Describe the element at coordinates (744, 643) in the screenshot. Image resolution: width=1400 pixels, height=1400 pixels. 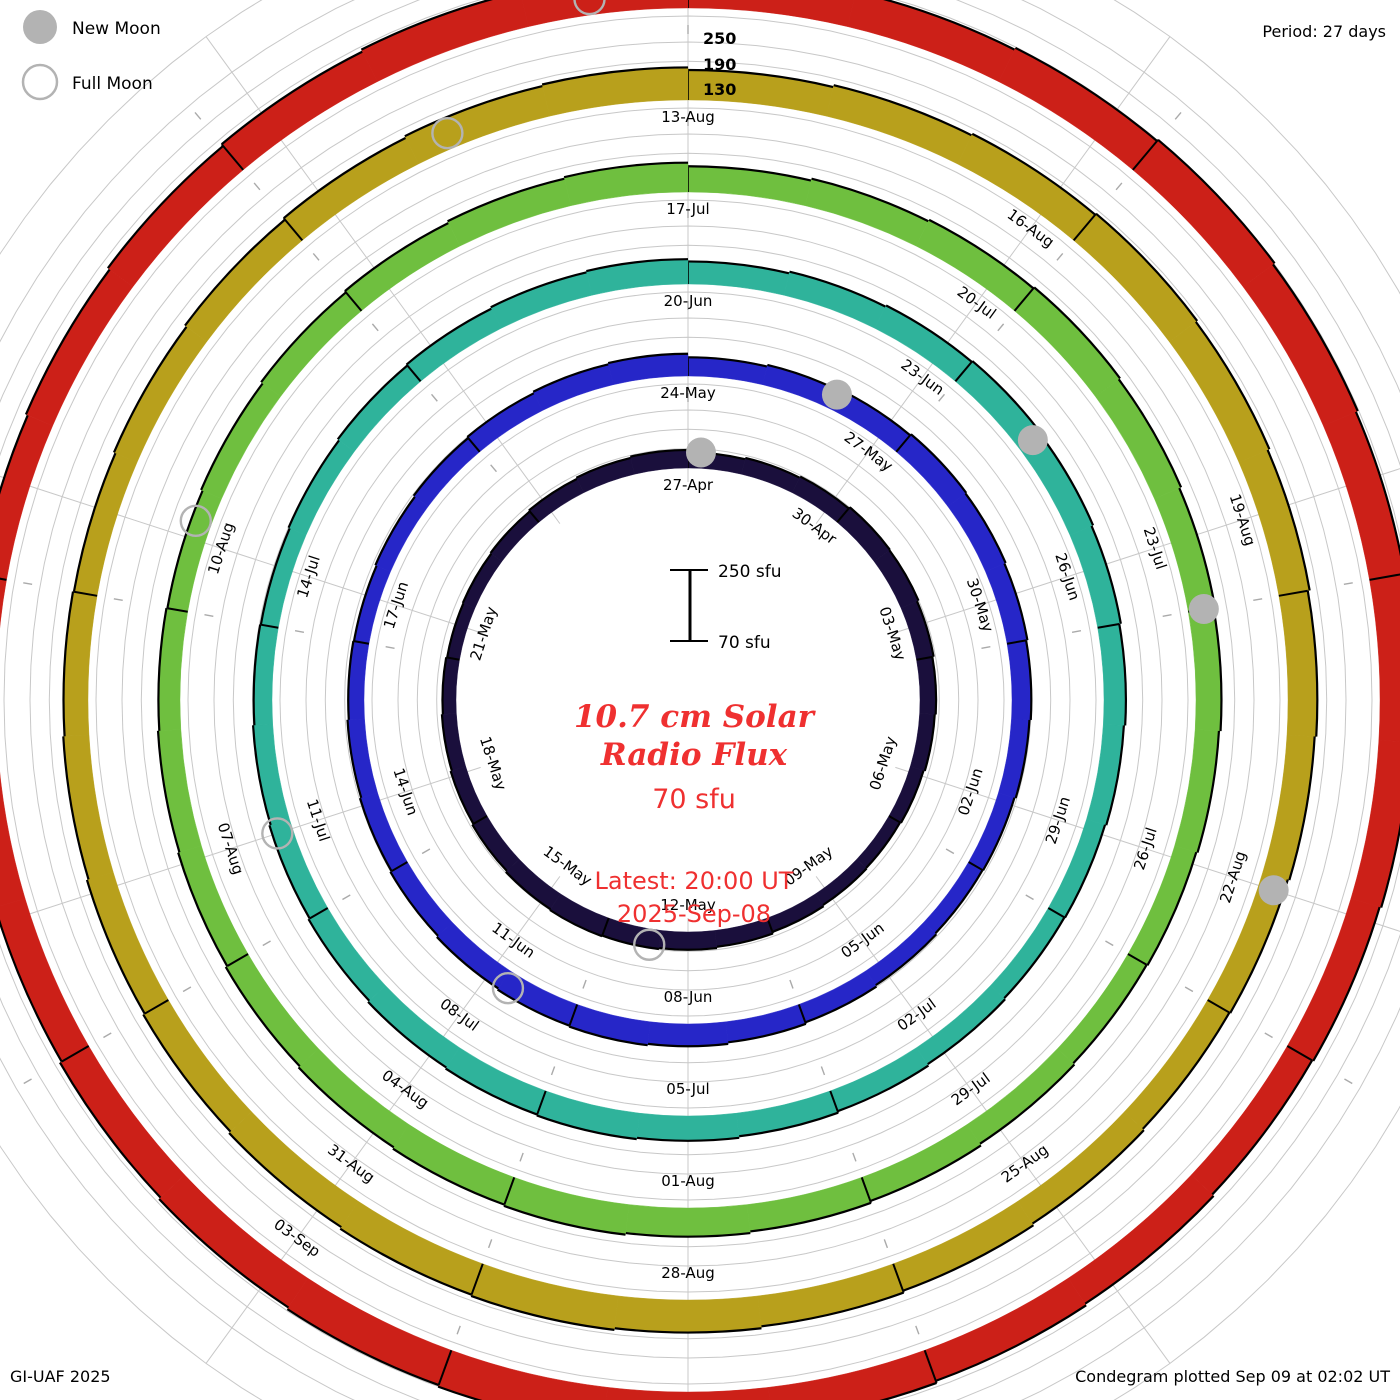
I see `scale-bar-bottom-label: 70 sfu` at that location.